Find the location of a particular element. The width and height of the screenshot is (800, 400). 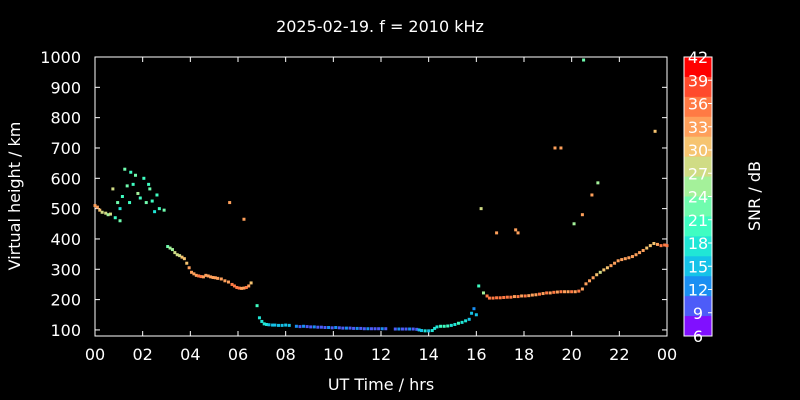

colorbar-tick-label: 15 is located at coordinates (698, 266).